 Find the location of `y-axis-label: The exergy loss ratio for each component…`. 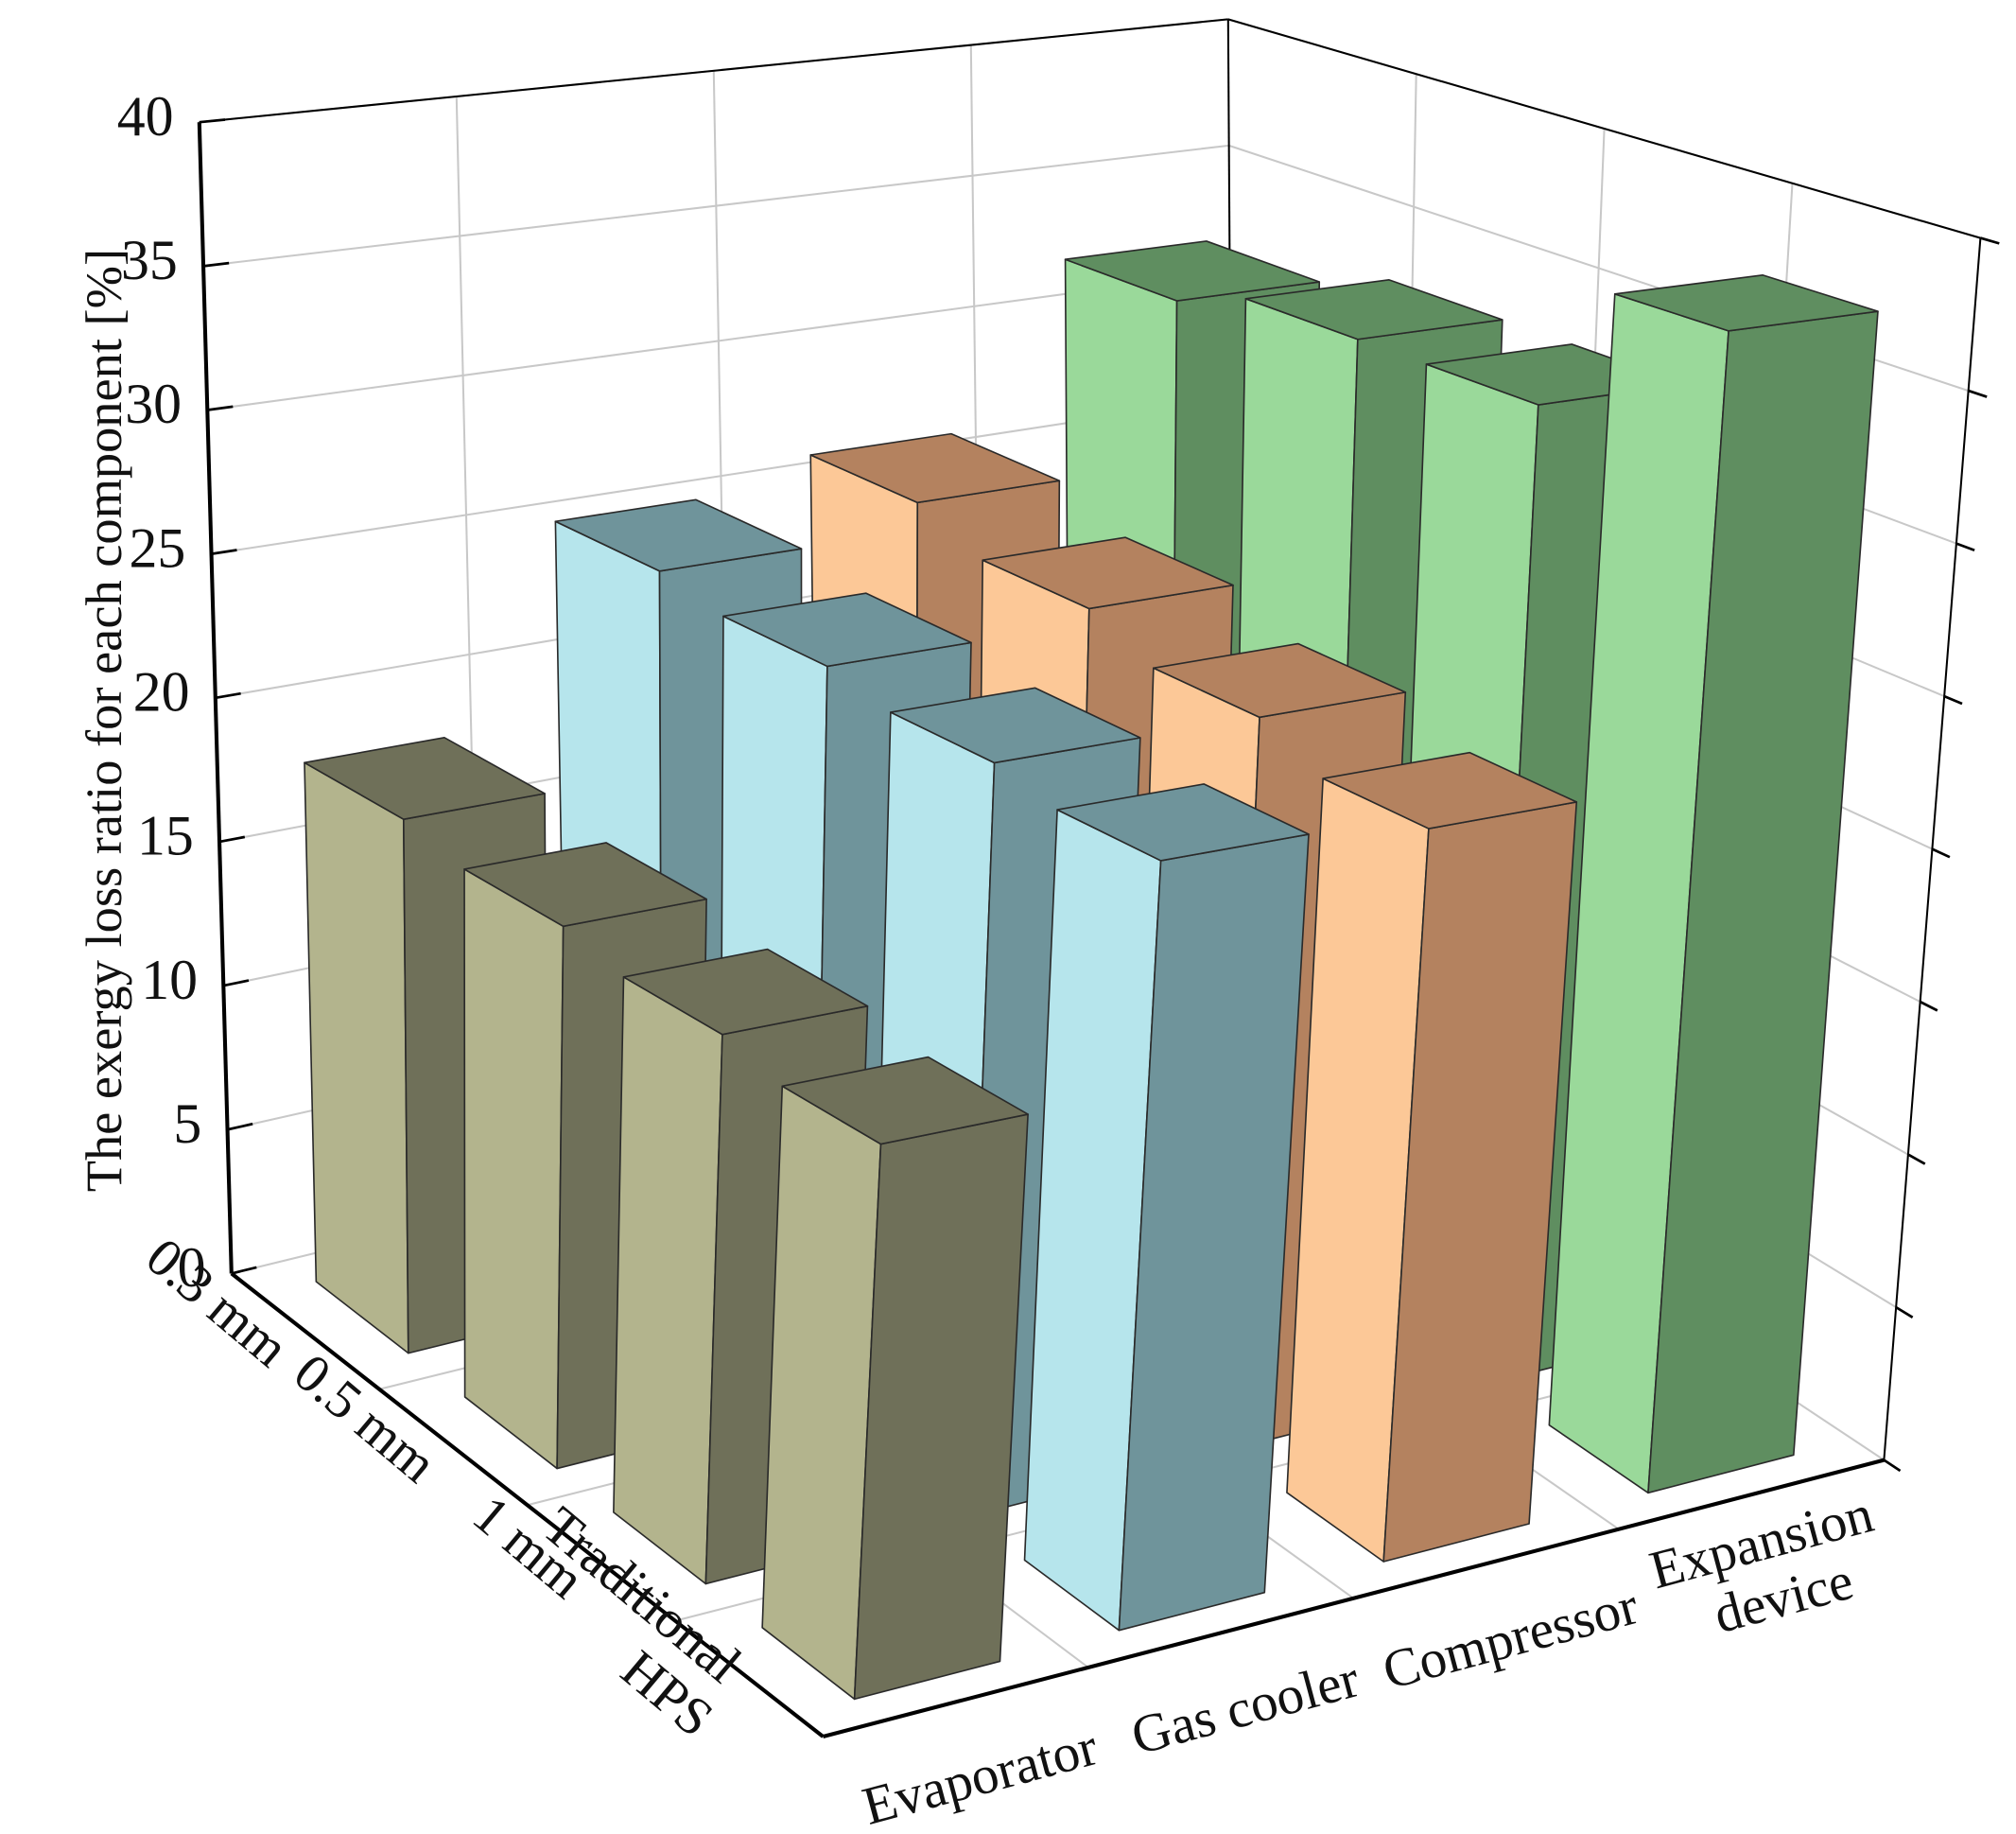

y-axis-label: The exergy loss ratio for each component… is located at coordinates (104, 720).